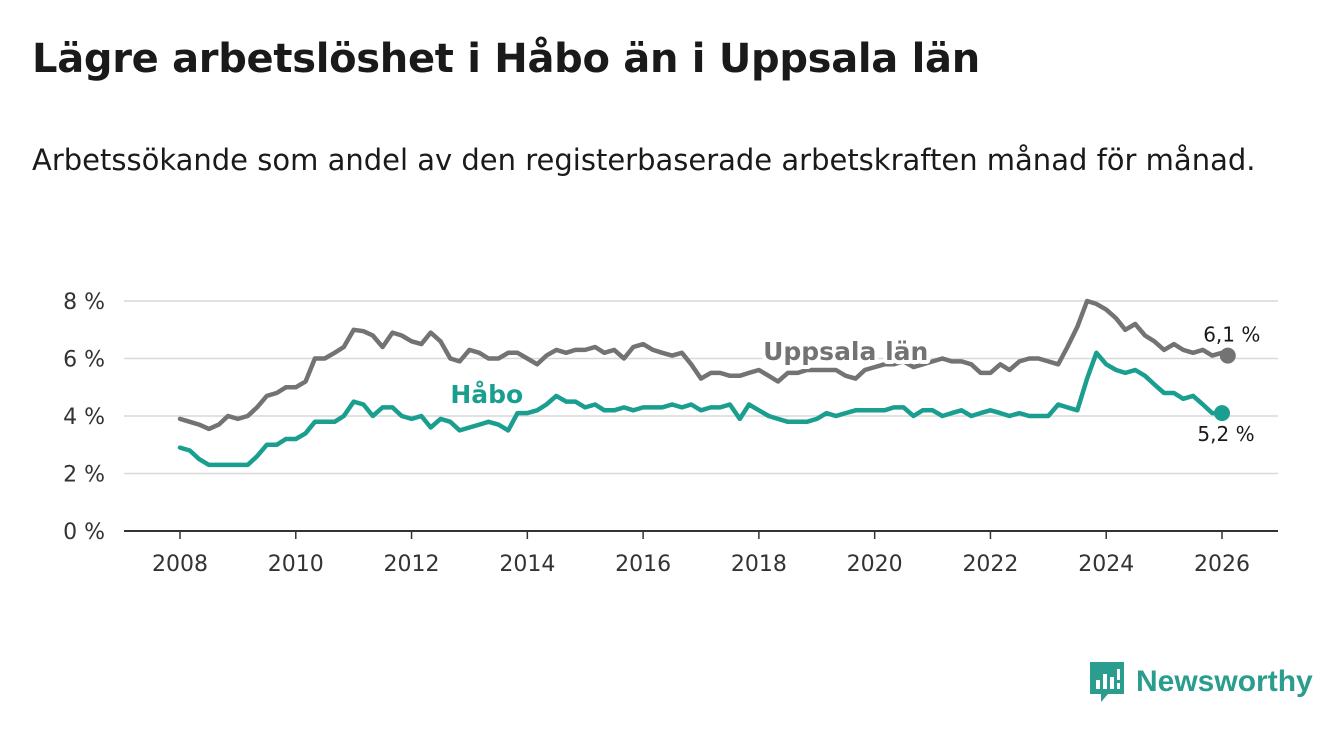 The width and height of the screenshot is (1340, 734). I want to click on x-tick-label: 2014, so click(527, 564).